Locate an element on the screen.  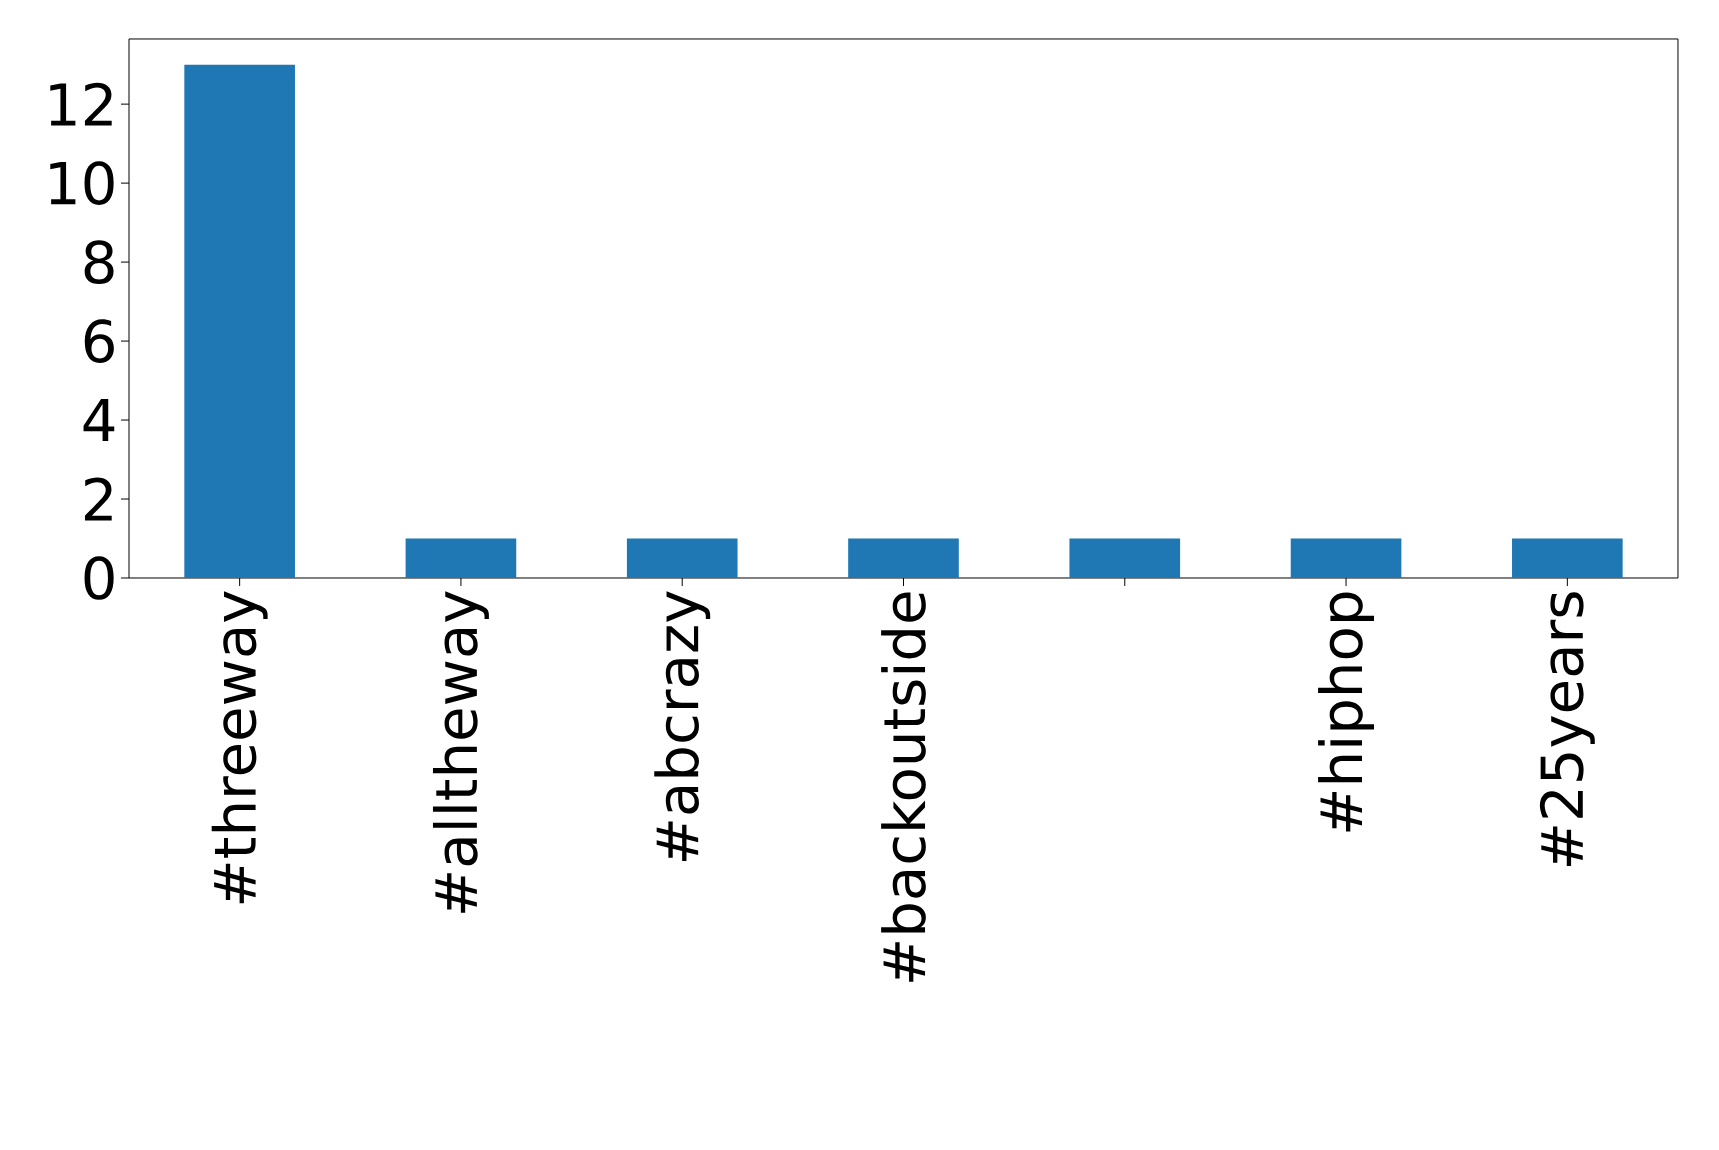
y-tick-label: 8 is located at coordinates (99, 262).